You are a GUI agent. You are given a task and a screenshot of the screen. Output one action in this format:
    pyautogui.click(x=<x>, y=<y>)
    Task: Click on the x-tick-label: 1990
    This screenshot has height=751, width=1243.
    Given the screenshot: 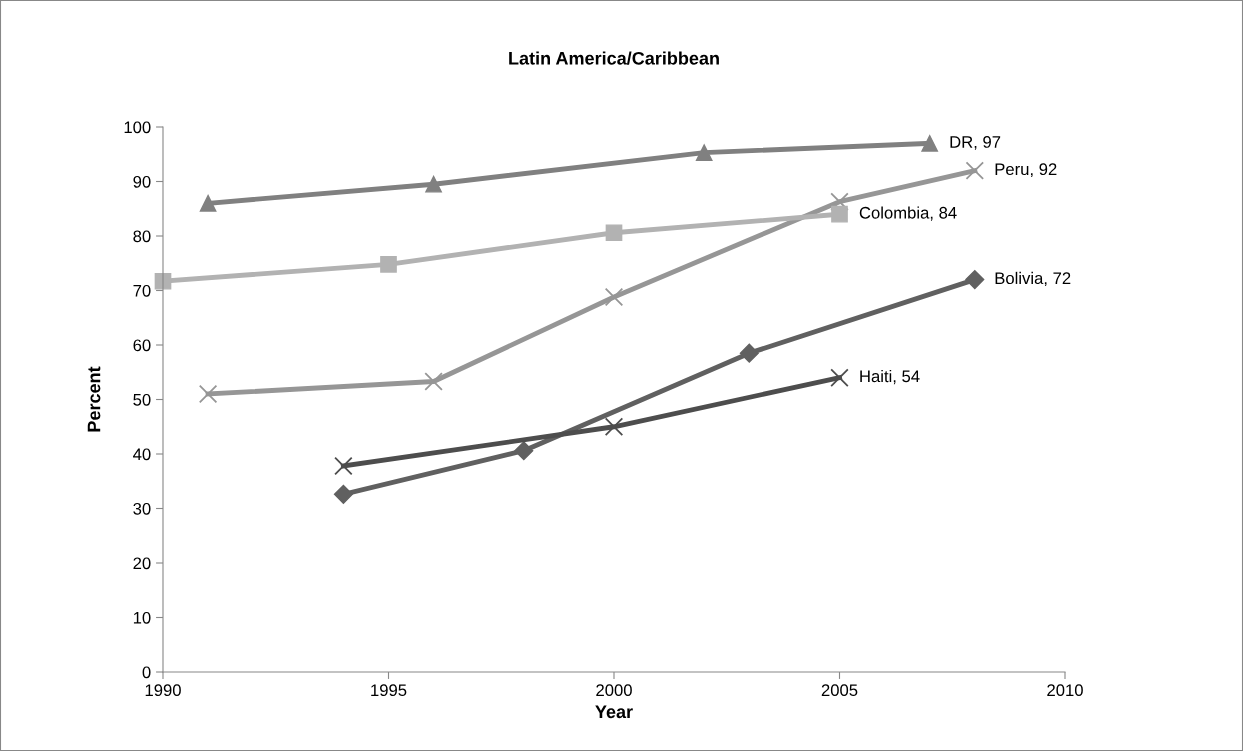 What is the action you would take?
    pyautogui.click(x=163, y=690)
    